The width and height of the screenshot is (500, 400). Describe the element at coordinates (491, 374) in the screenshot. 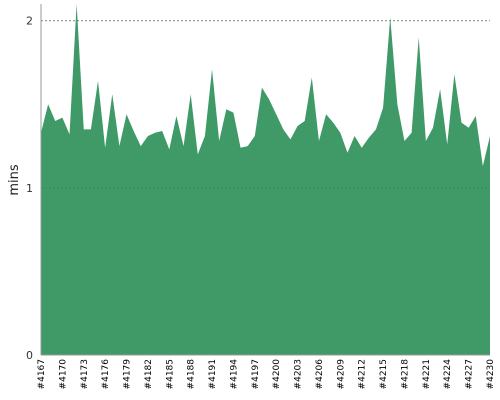

I see `x-tick-label-4230: #4230` at that location.